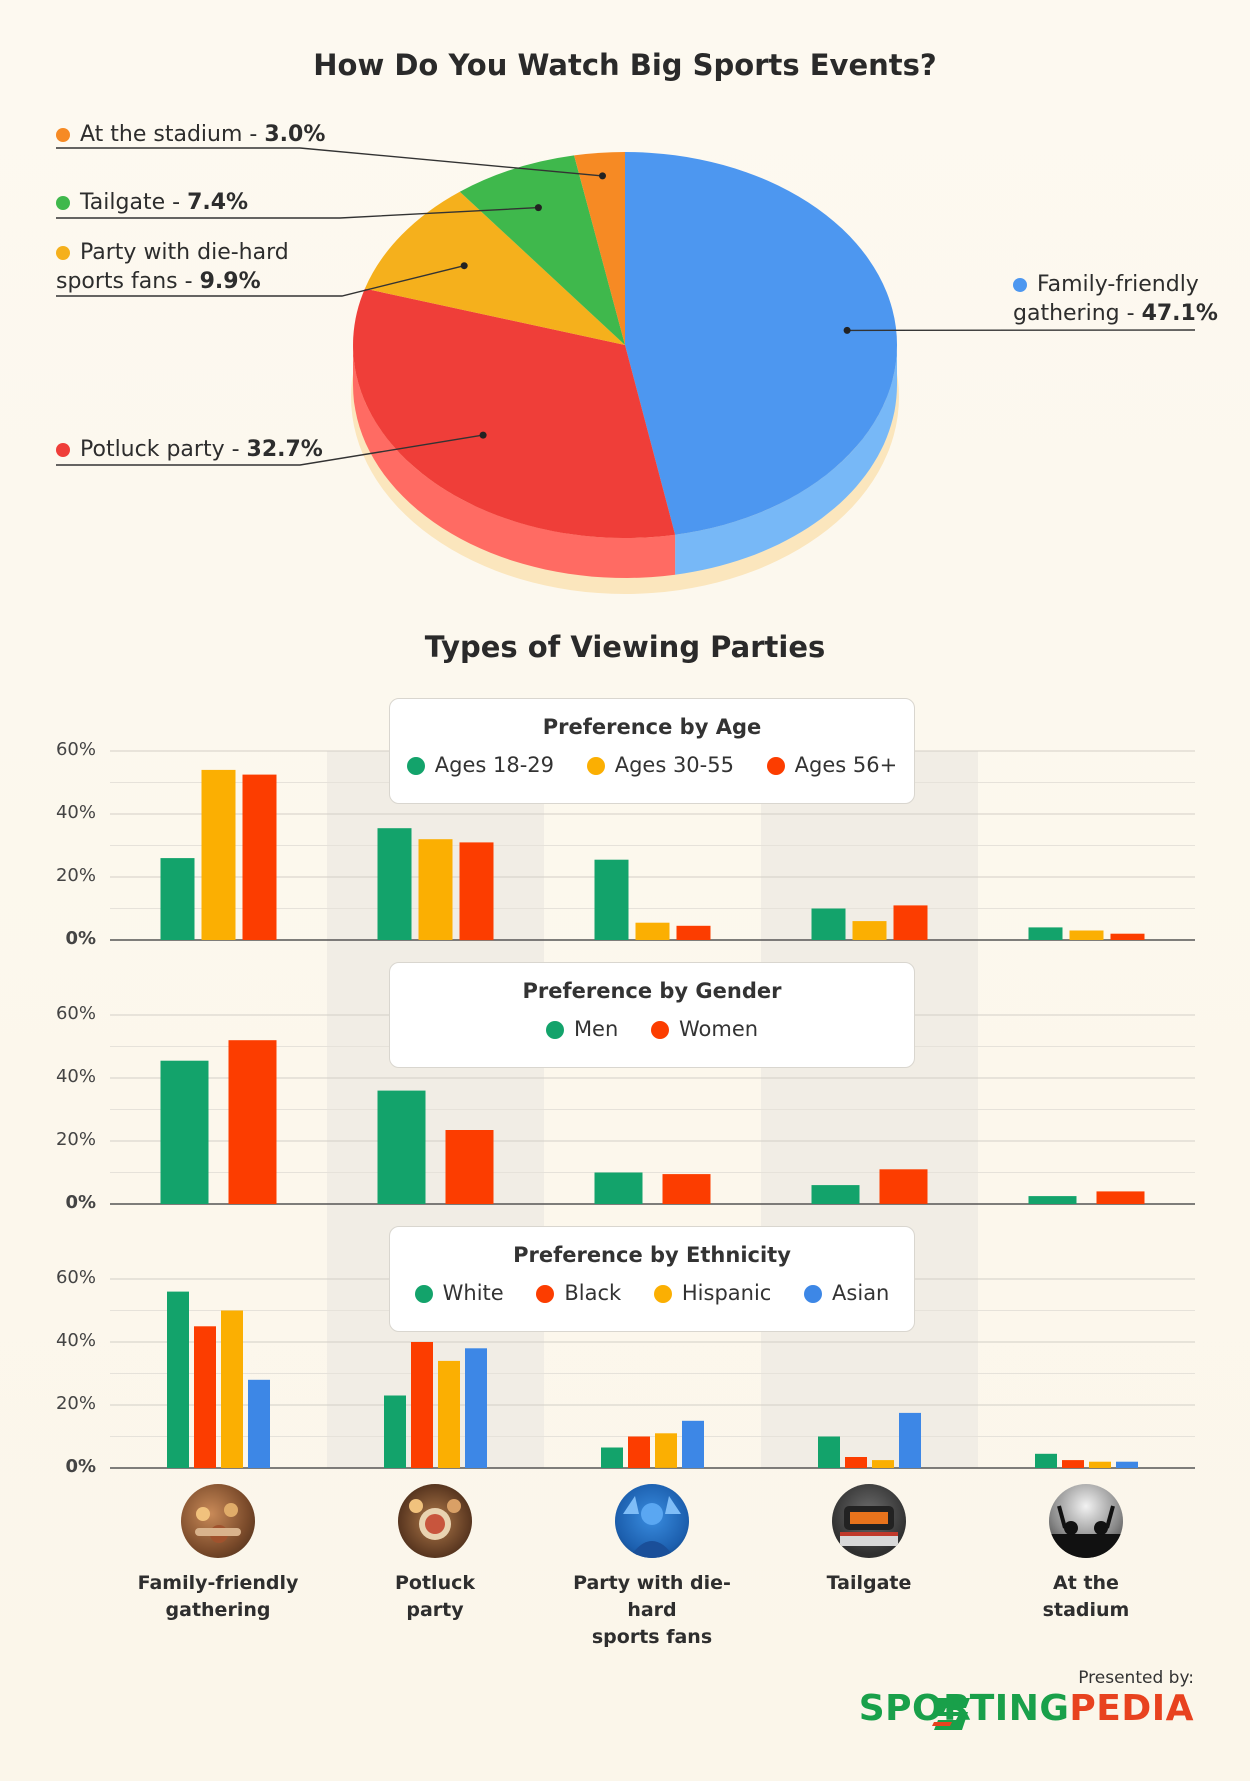  I want to click on legend-items: Ages 18-29 Ages 30-55 Ages 56+, so click(652, 765).